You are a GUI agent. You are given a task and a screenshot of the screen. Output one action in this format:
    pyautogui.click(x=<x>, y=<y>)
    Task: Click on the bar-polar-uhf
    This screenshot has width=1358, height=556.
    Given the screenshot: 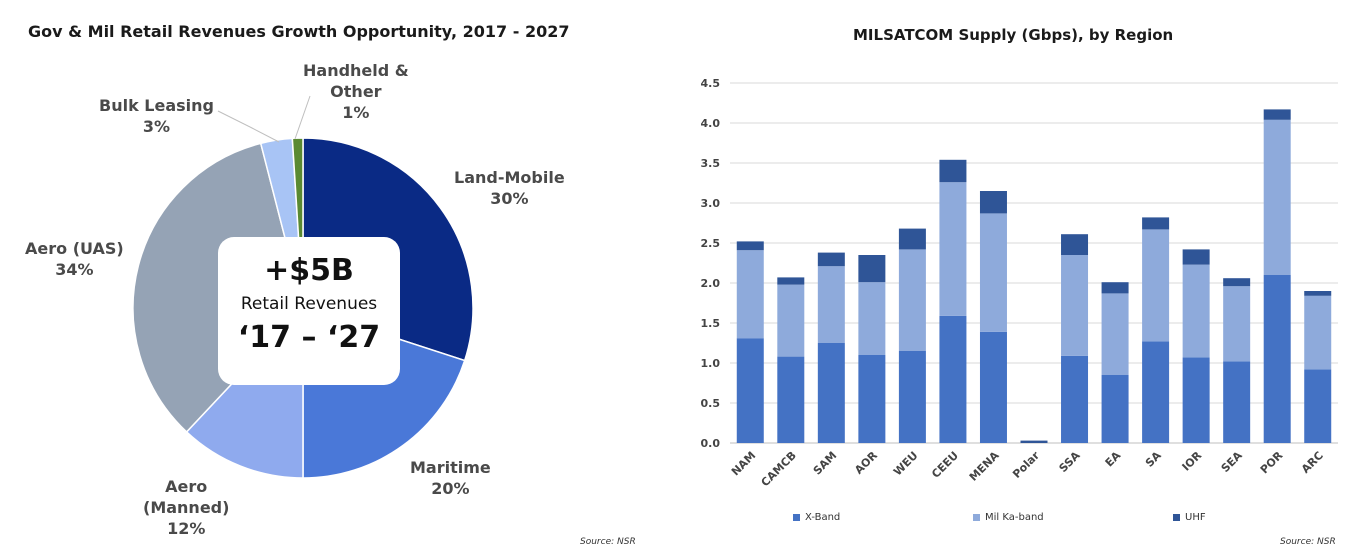 What is the action you would take?
    pyautogui.click(x=1034, y=441)
    